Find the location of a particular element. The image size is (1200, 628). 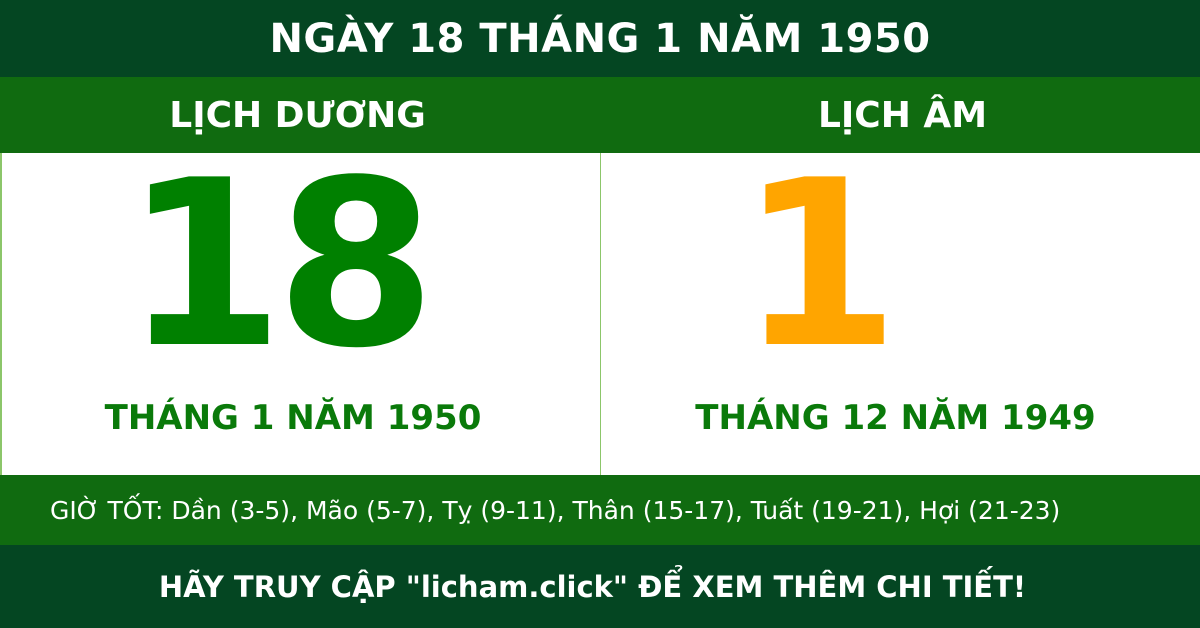

lunar-month-year: THÁNG 12 NĂM 1949 is located at coordinates (895, 418).